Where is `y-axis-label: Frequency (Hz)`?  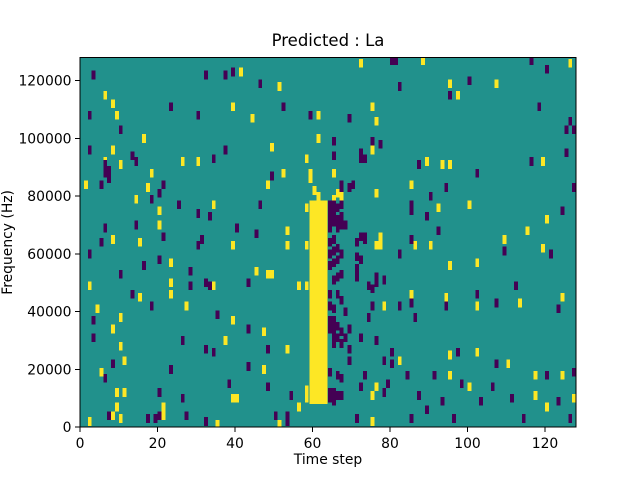 y-axis-label: Frequency (Hz) is located at coordinates (8, 242).